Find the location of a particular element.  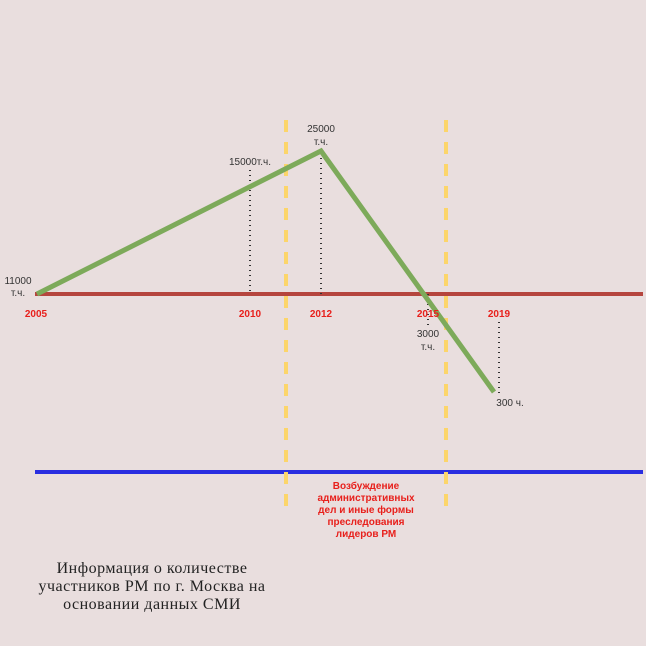

caption-line: участников РМ по г. Москва на is located at coordinates (151, 586).